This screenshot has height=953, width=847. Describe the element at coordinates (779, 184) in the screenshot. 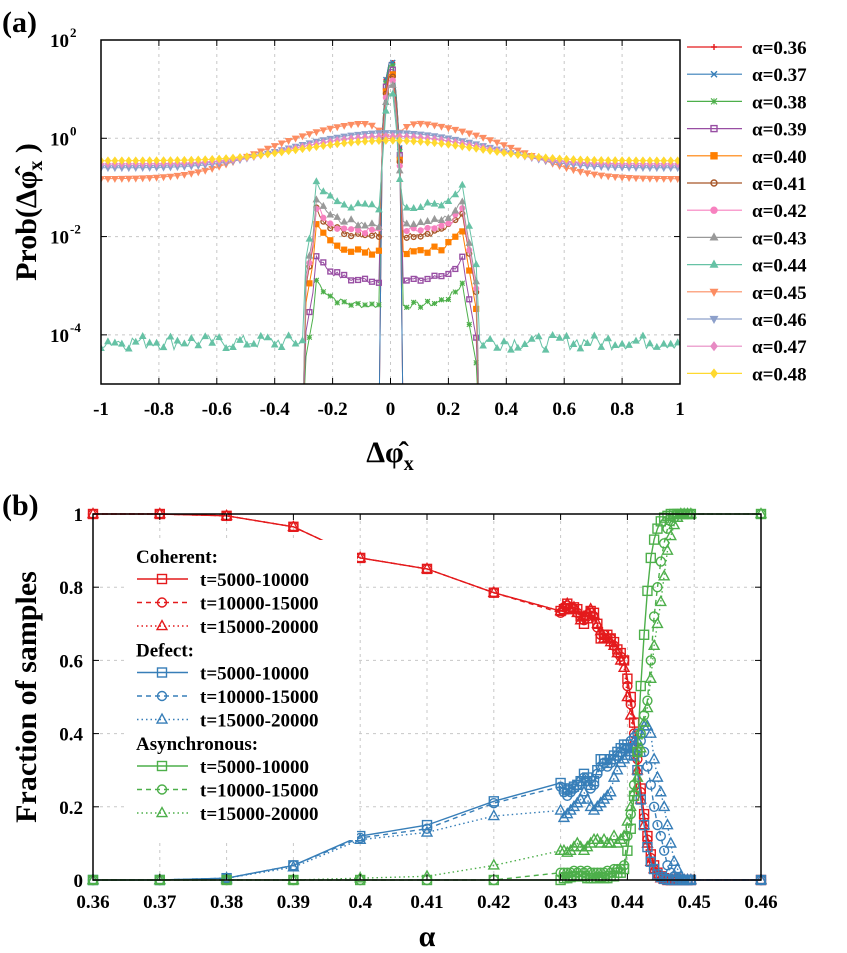

I see `legend-label: α=0.41` at that location.